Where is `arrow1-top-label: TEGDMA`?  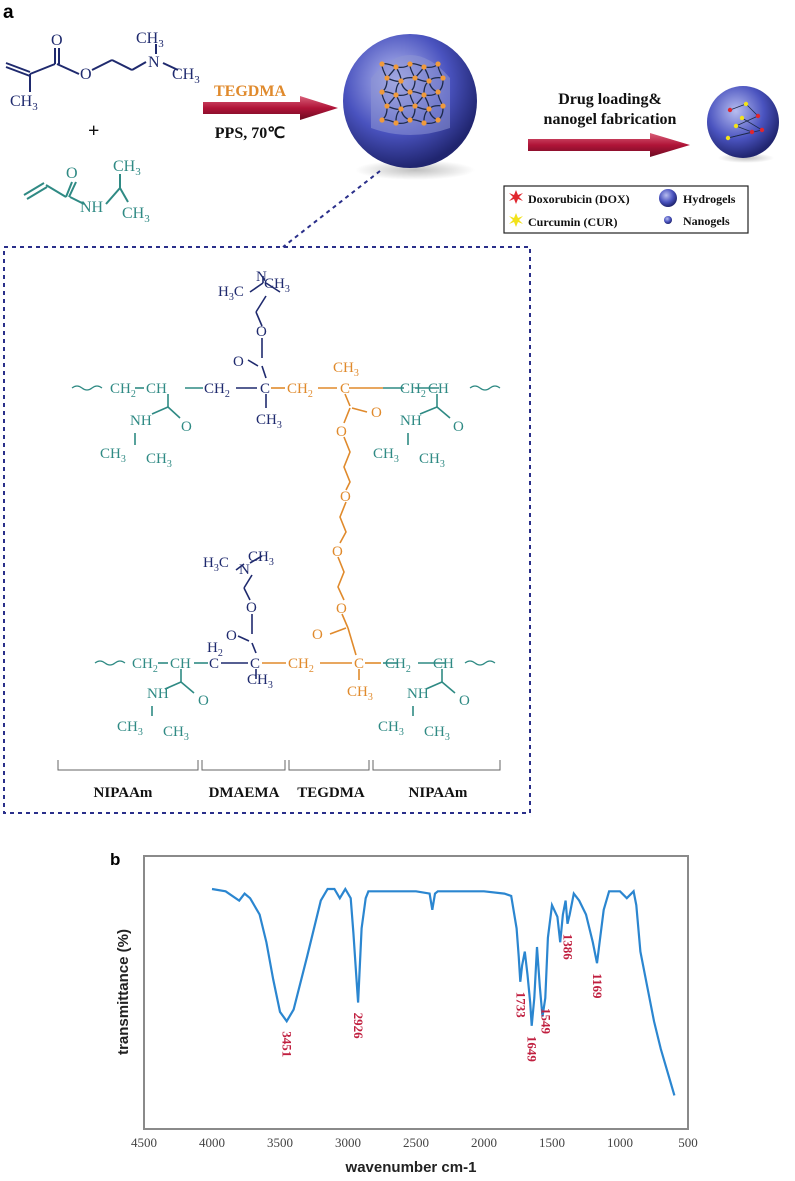 arrow1-top-label: TEGDMA is located at coordinates (250, 91).